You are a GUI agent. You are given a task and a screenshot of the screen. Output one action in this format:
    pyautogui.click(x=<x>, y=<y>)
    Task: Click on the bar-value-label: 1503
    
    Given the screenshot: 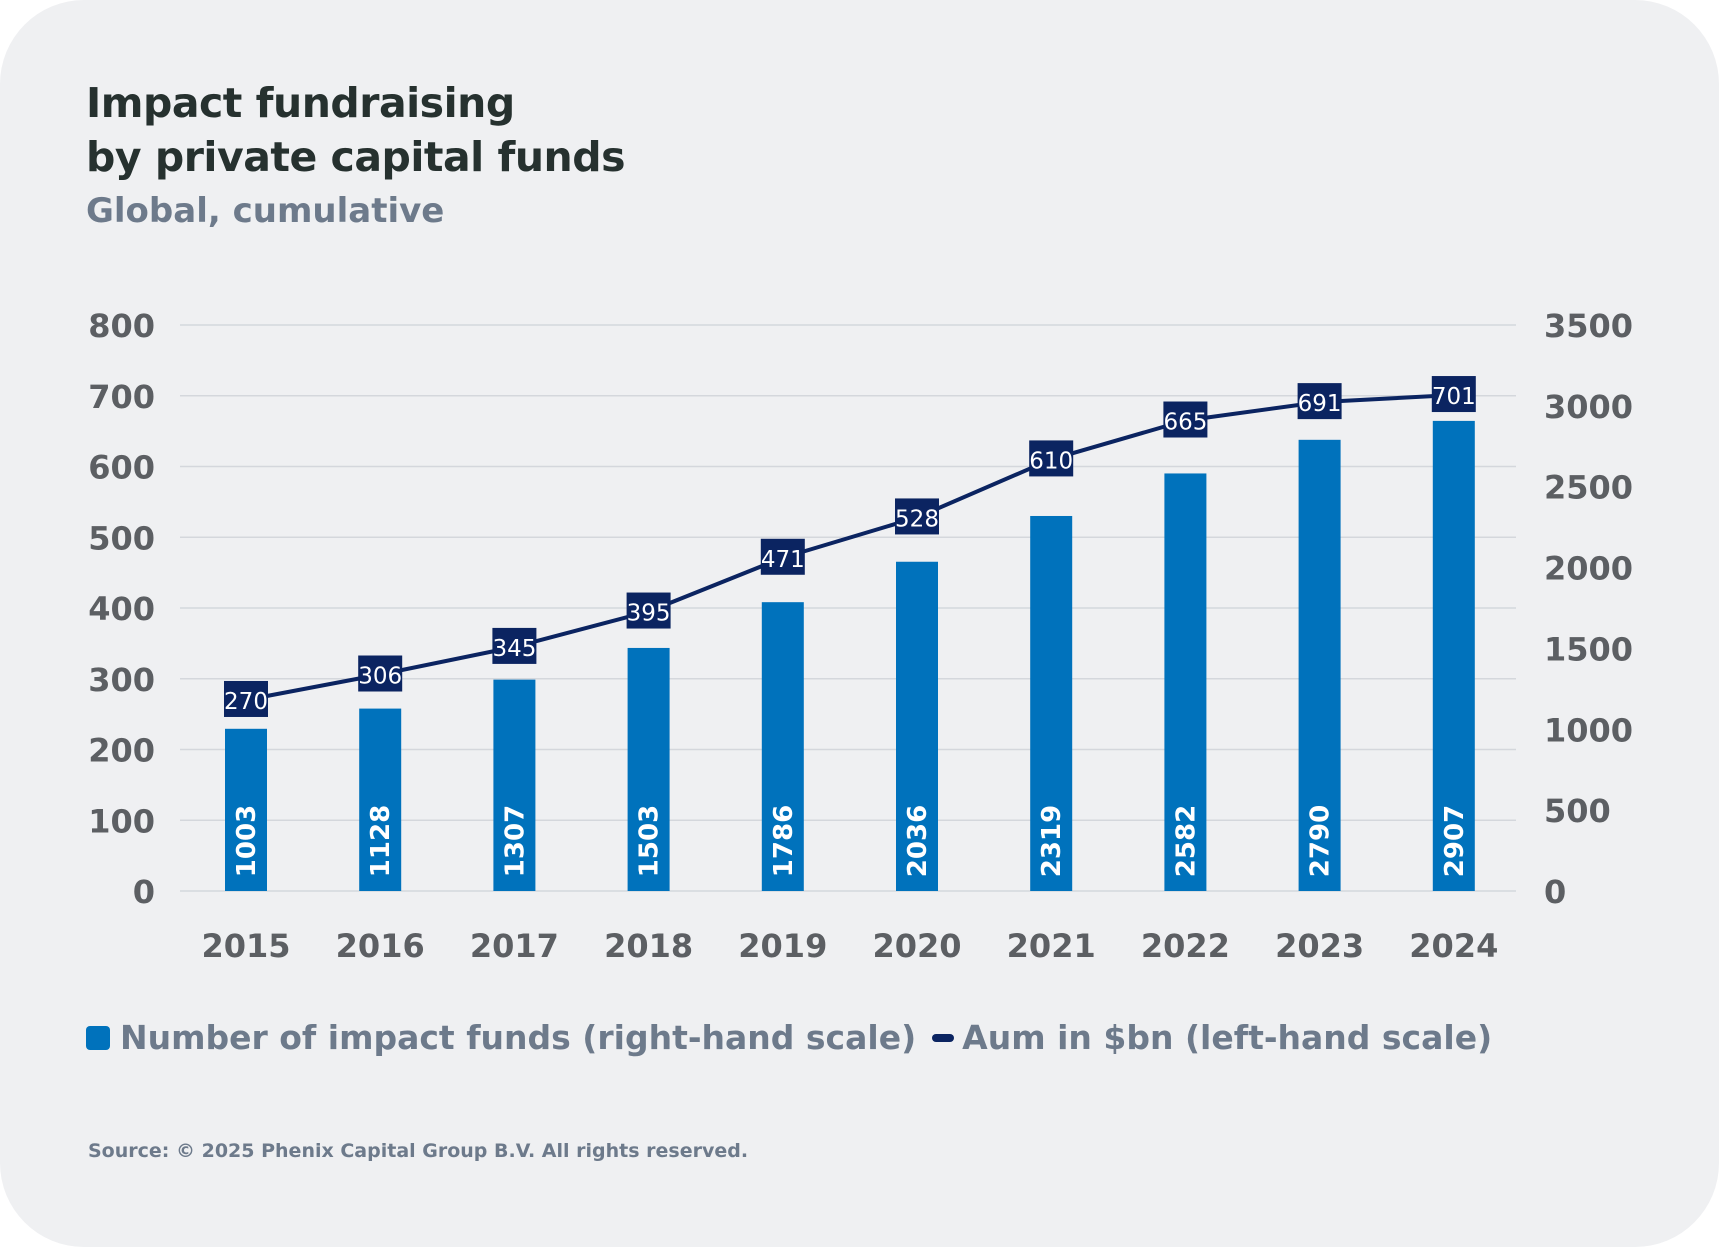 What is the action you would take?
    pyautogui.click(x=650, y=841)
    